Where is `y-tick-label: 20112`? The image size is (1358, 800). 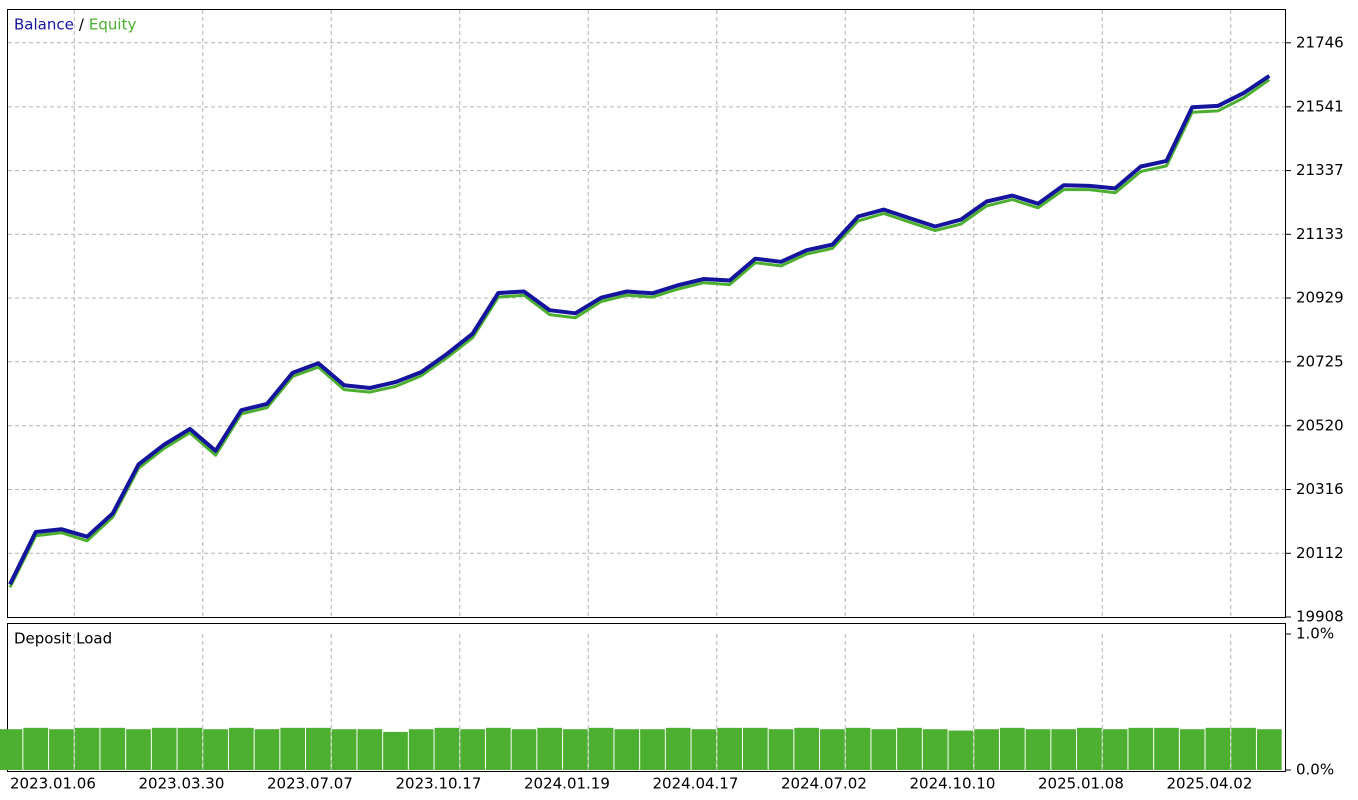 y-tick-label: 20112 is located at coordinates (1320, 553).